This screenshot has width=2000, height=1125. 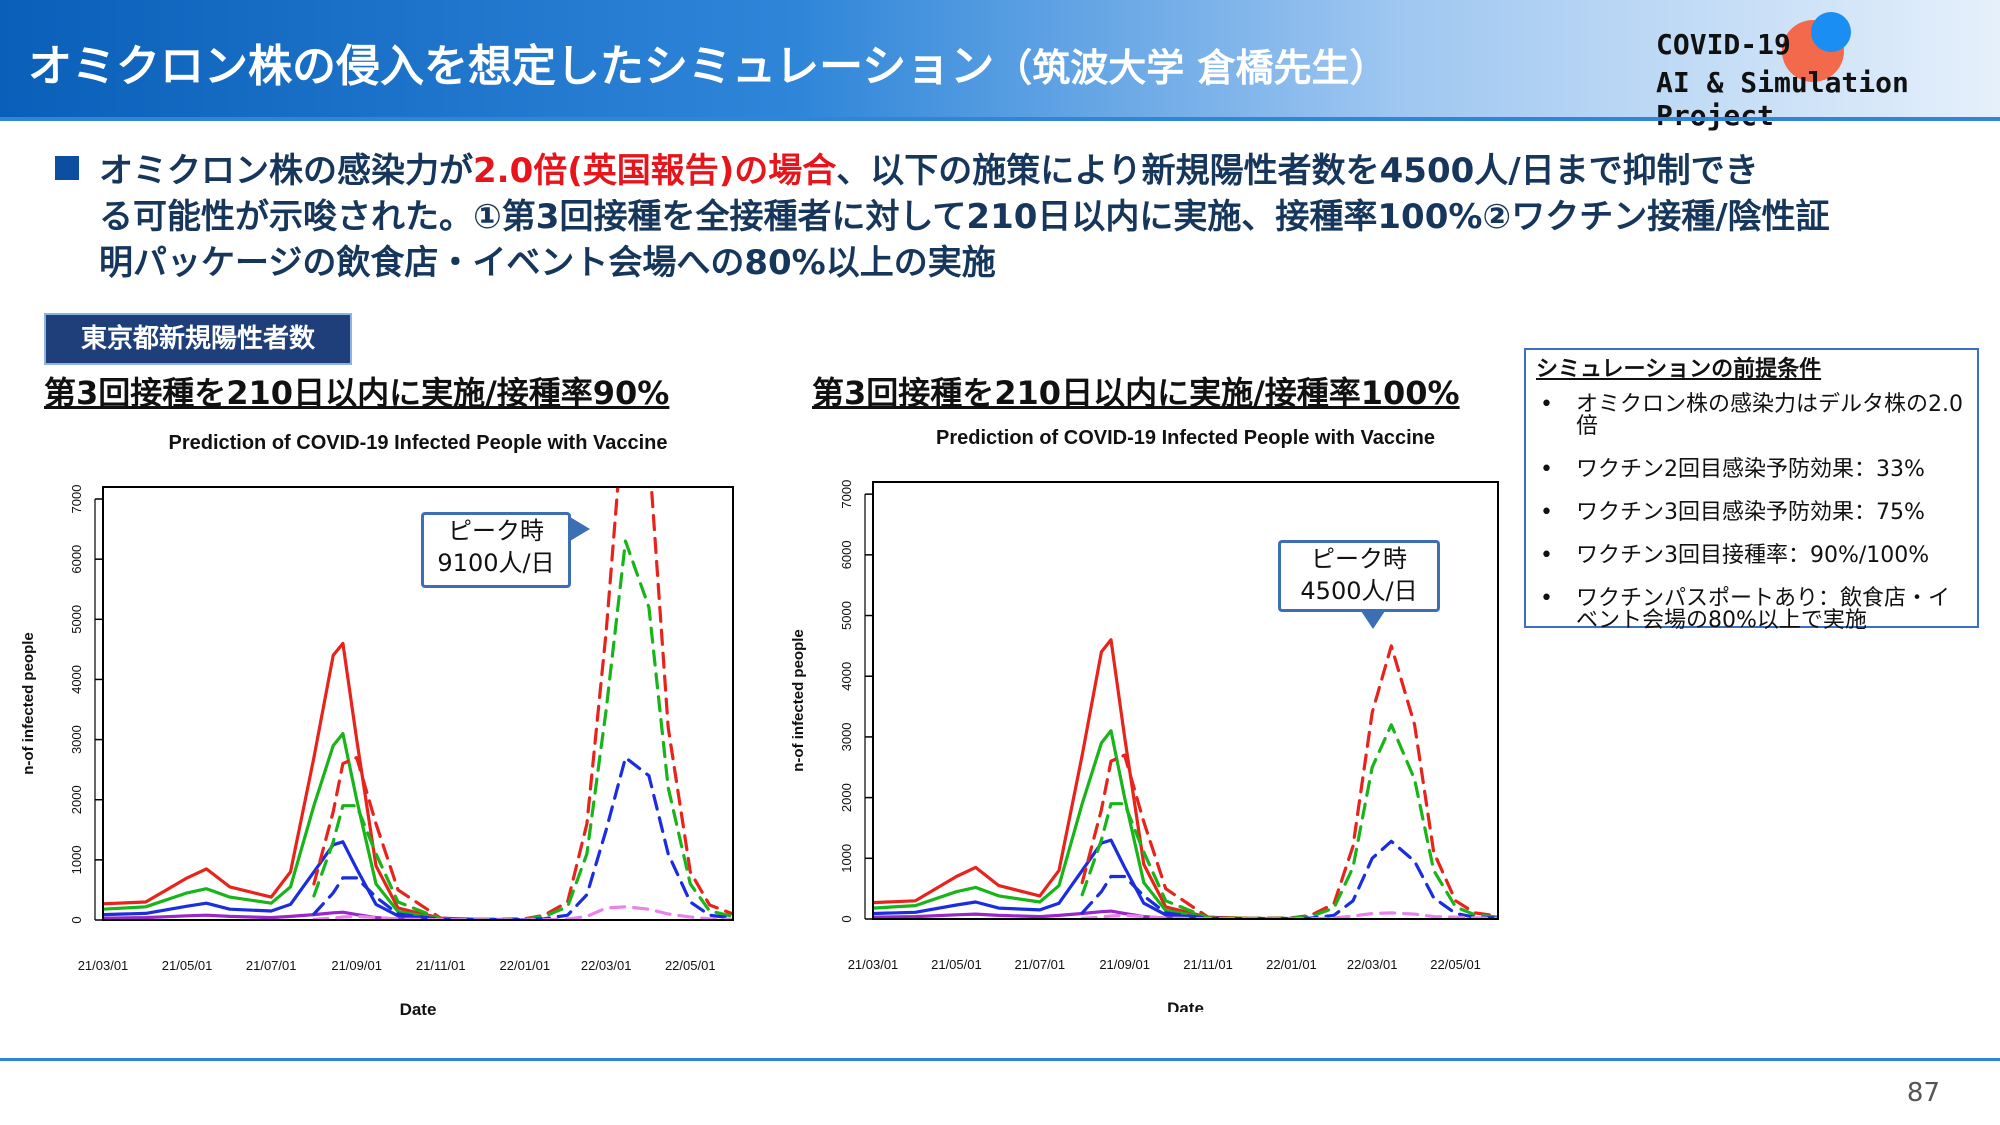 I want to click on right-callout-line1: ピーク時, so click(x=1359, y=559).